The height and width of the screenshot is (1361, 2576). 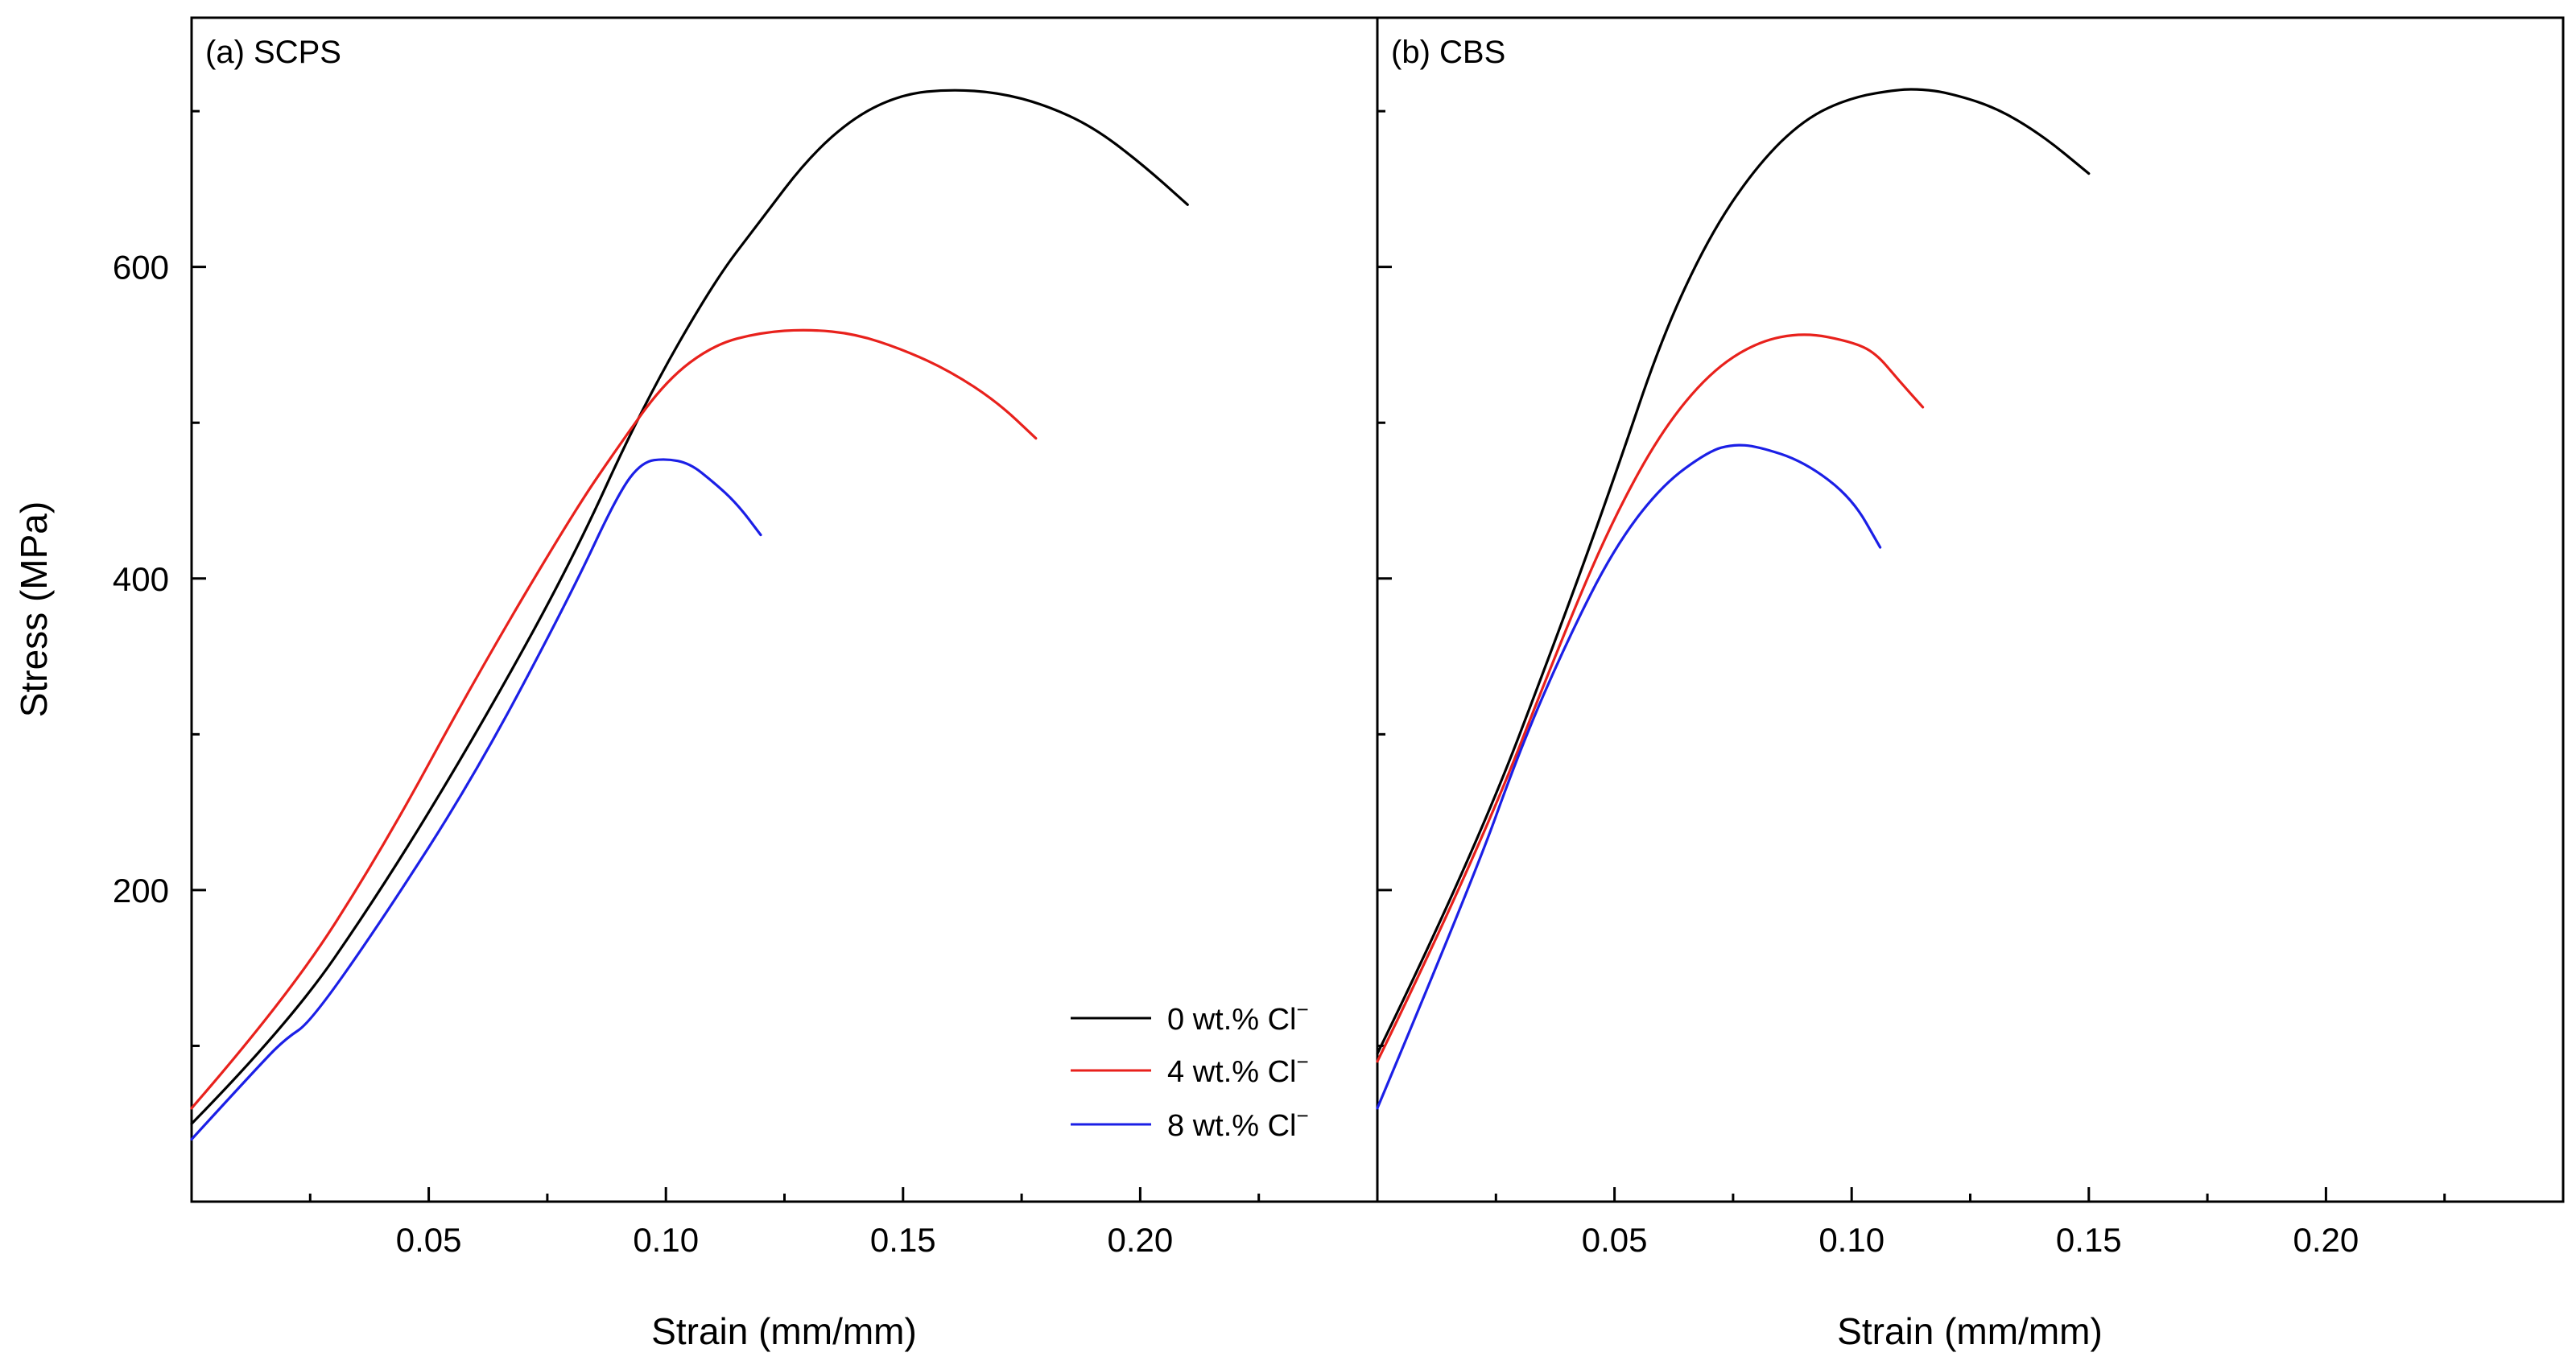 I want to click on legend-label-0: 0 wt.% Cl−, so click(x=1238, y=1017).